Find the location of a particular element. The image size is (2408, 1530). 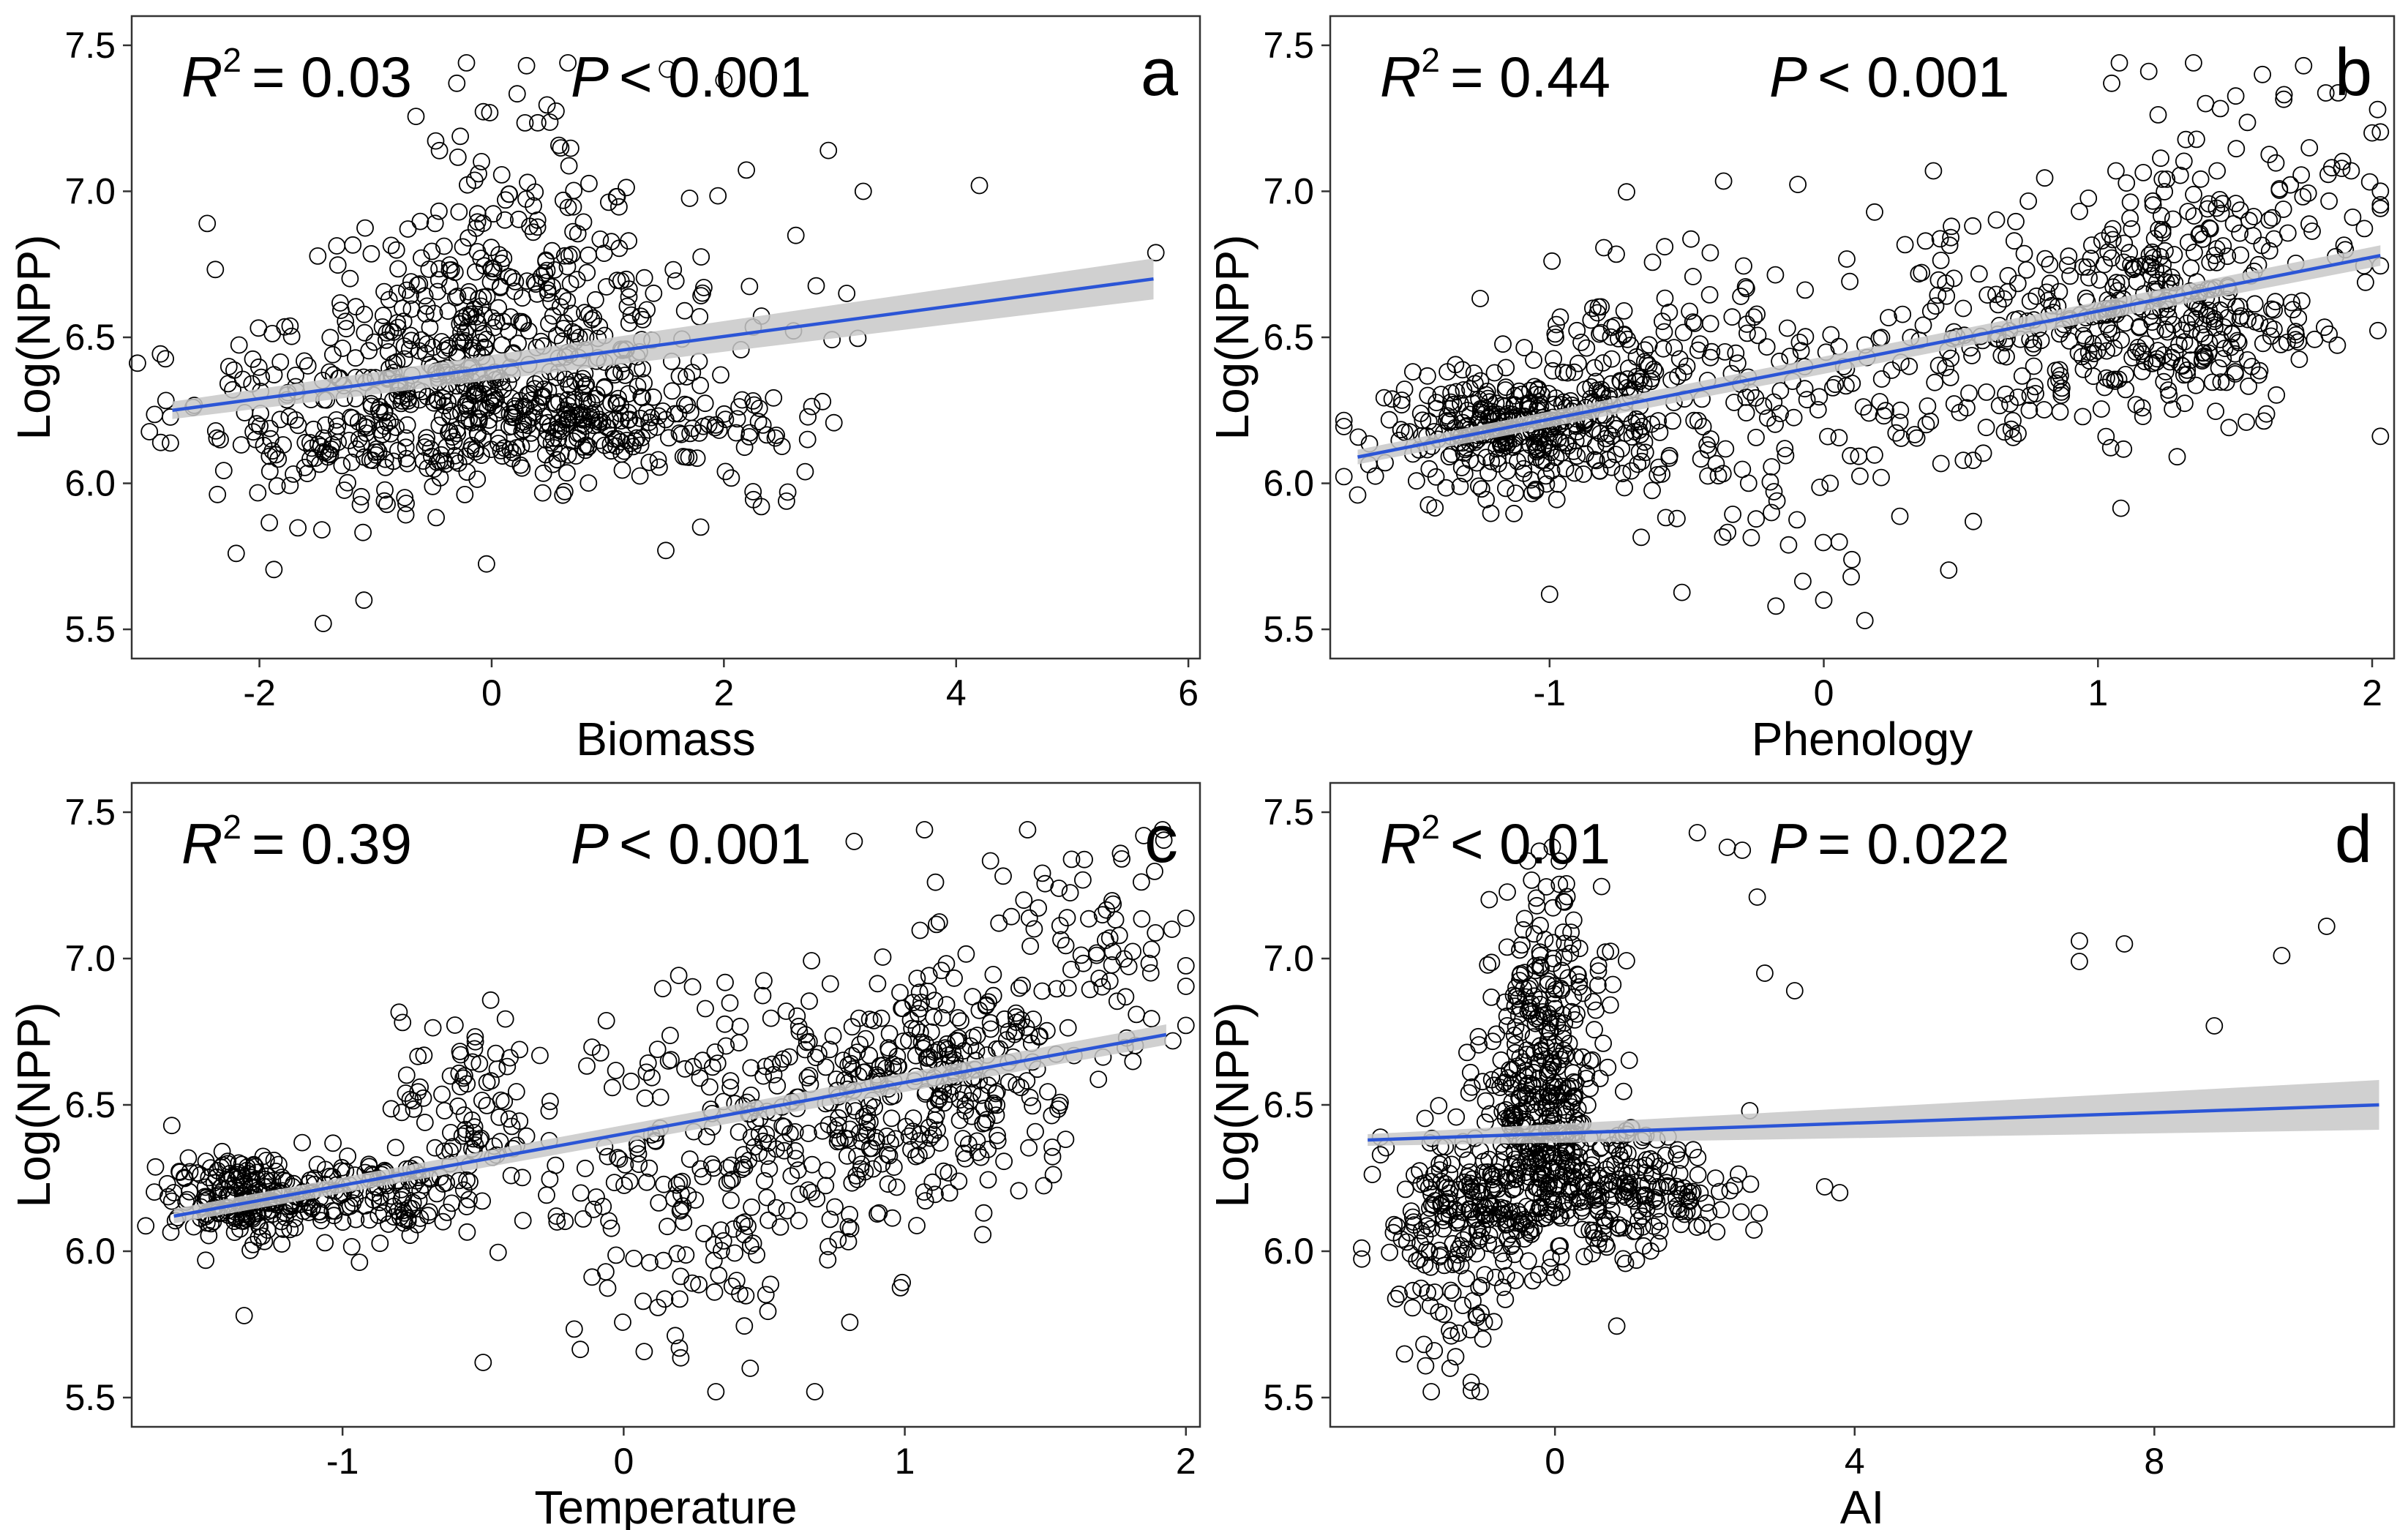

panel-a-ytick-label: 7.5 is located at coordinates (90, 45).